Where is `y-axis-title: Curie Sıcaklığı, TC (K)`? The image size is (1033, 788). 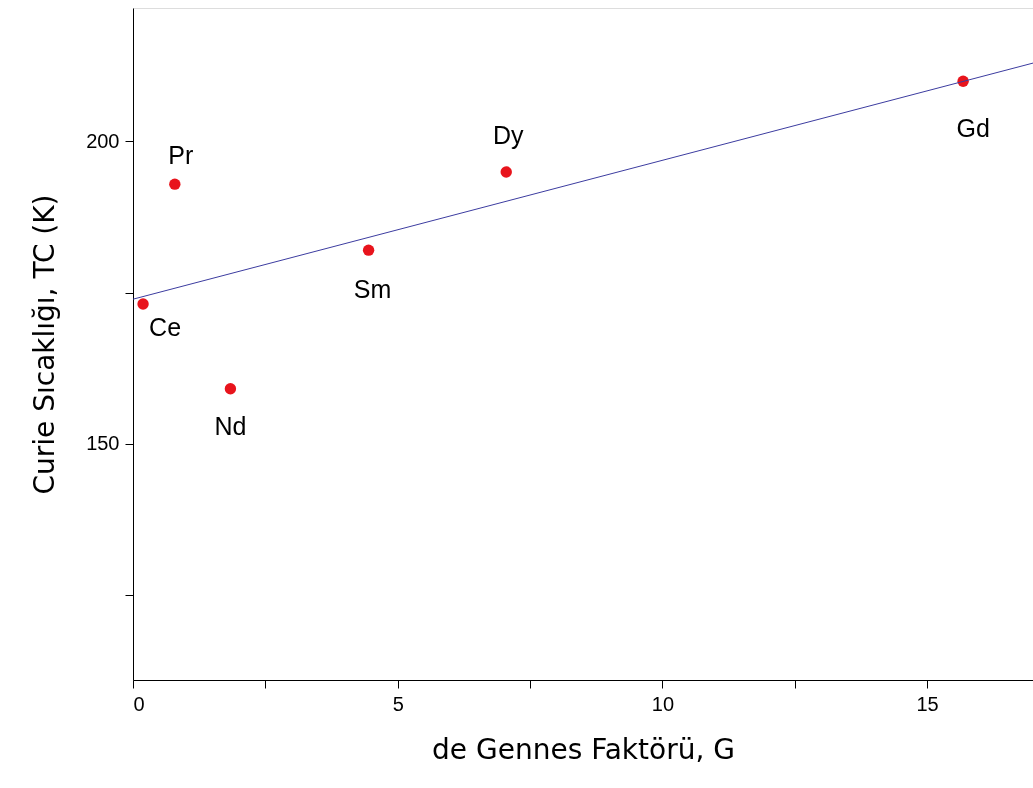
y-axis-title: Curie Sıcaklığı, TC (K) is located at coordinates (45, 344).